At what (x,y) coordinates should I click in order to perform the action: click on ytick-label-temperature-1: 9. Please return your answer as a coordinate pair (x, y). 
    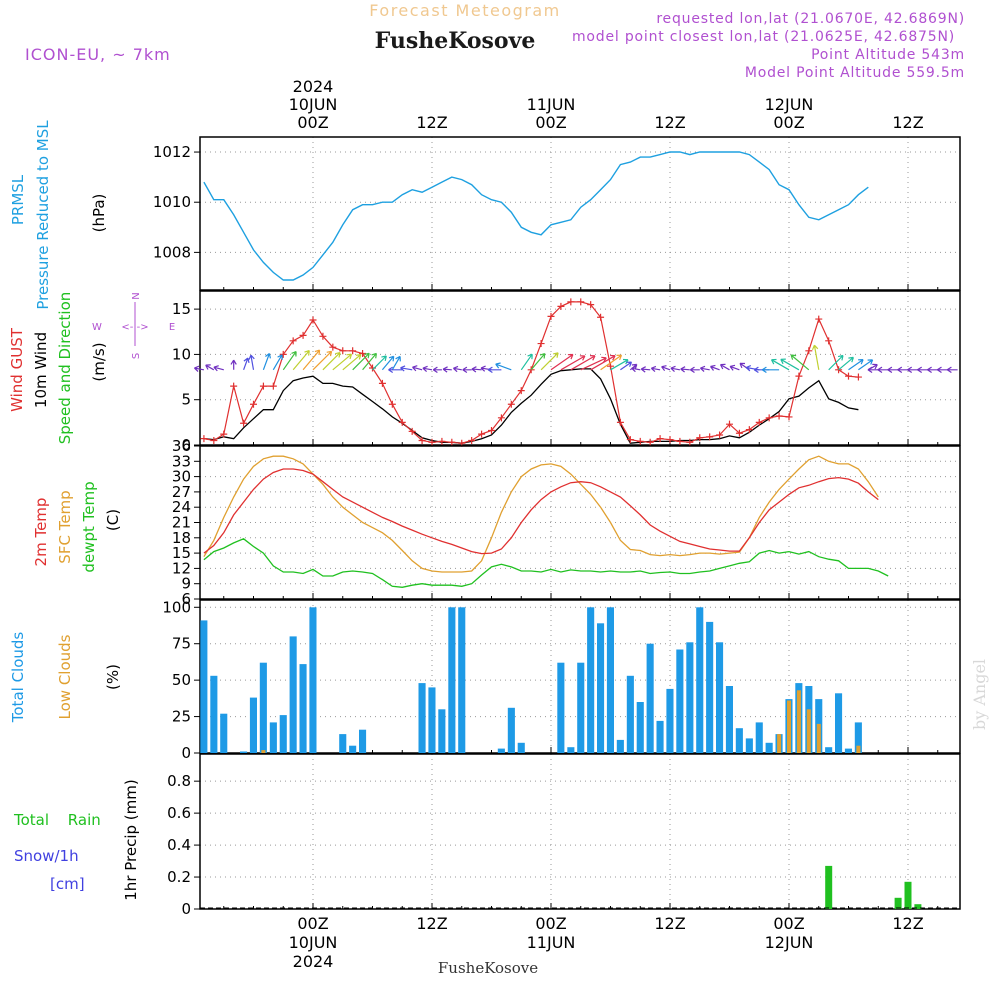
    Looking at the image, I should click on (186, 584).